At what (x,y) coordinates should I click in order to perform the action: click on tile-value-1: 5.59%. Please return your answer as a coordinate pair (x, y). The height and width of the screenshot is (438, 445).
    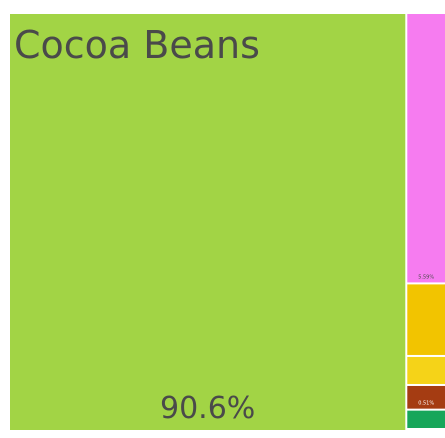
    Looking at the image, I should click on (426, 277).